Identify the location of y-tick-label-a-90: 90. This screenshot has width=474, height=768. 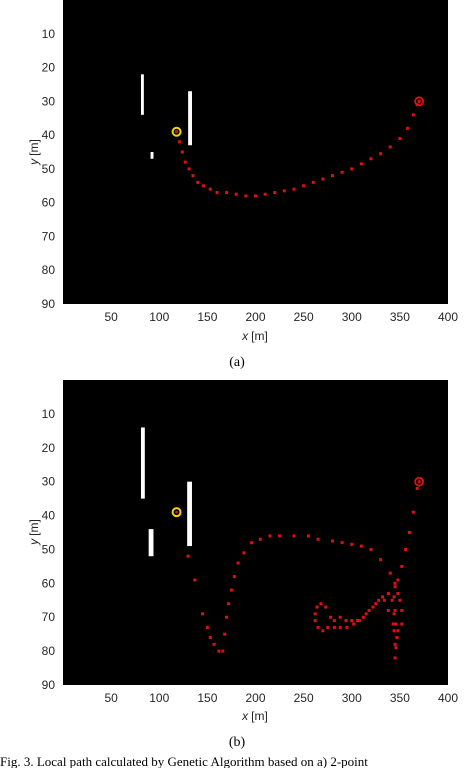
(49, 304).